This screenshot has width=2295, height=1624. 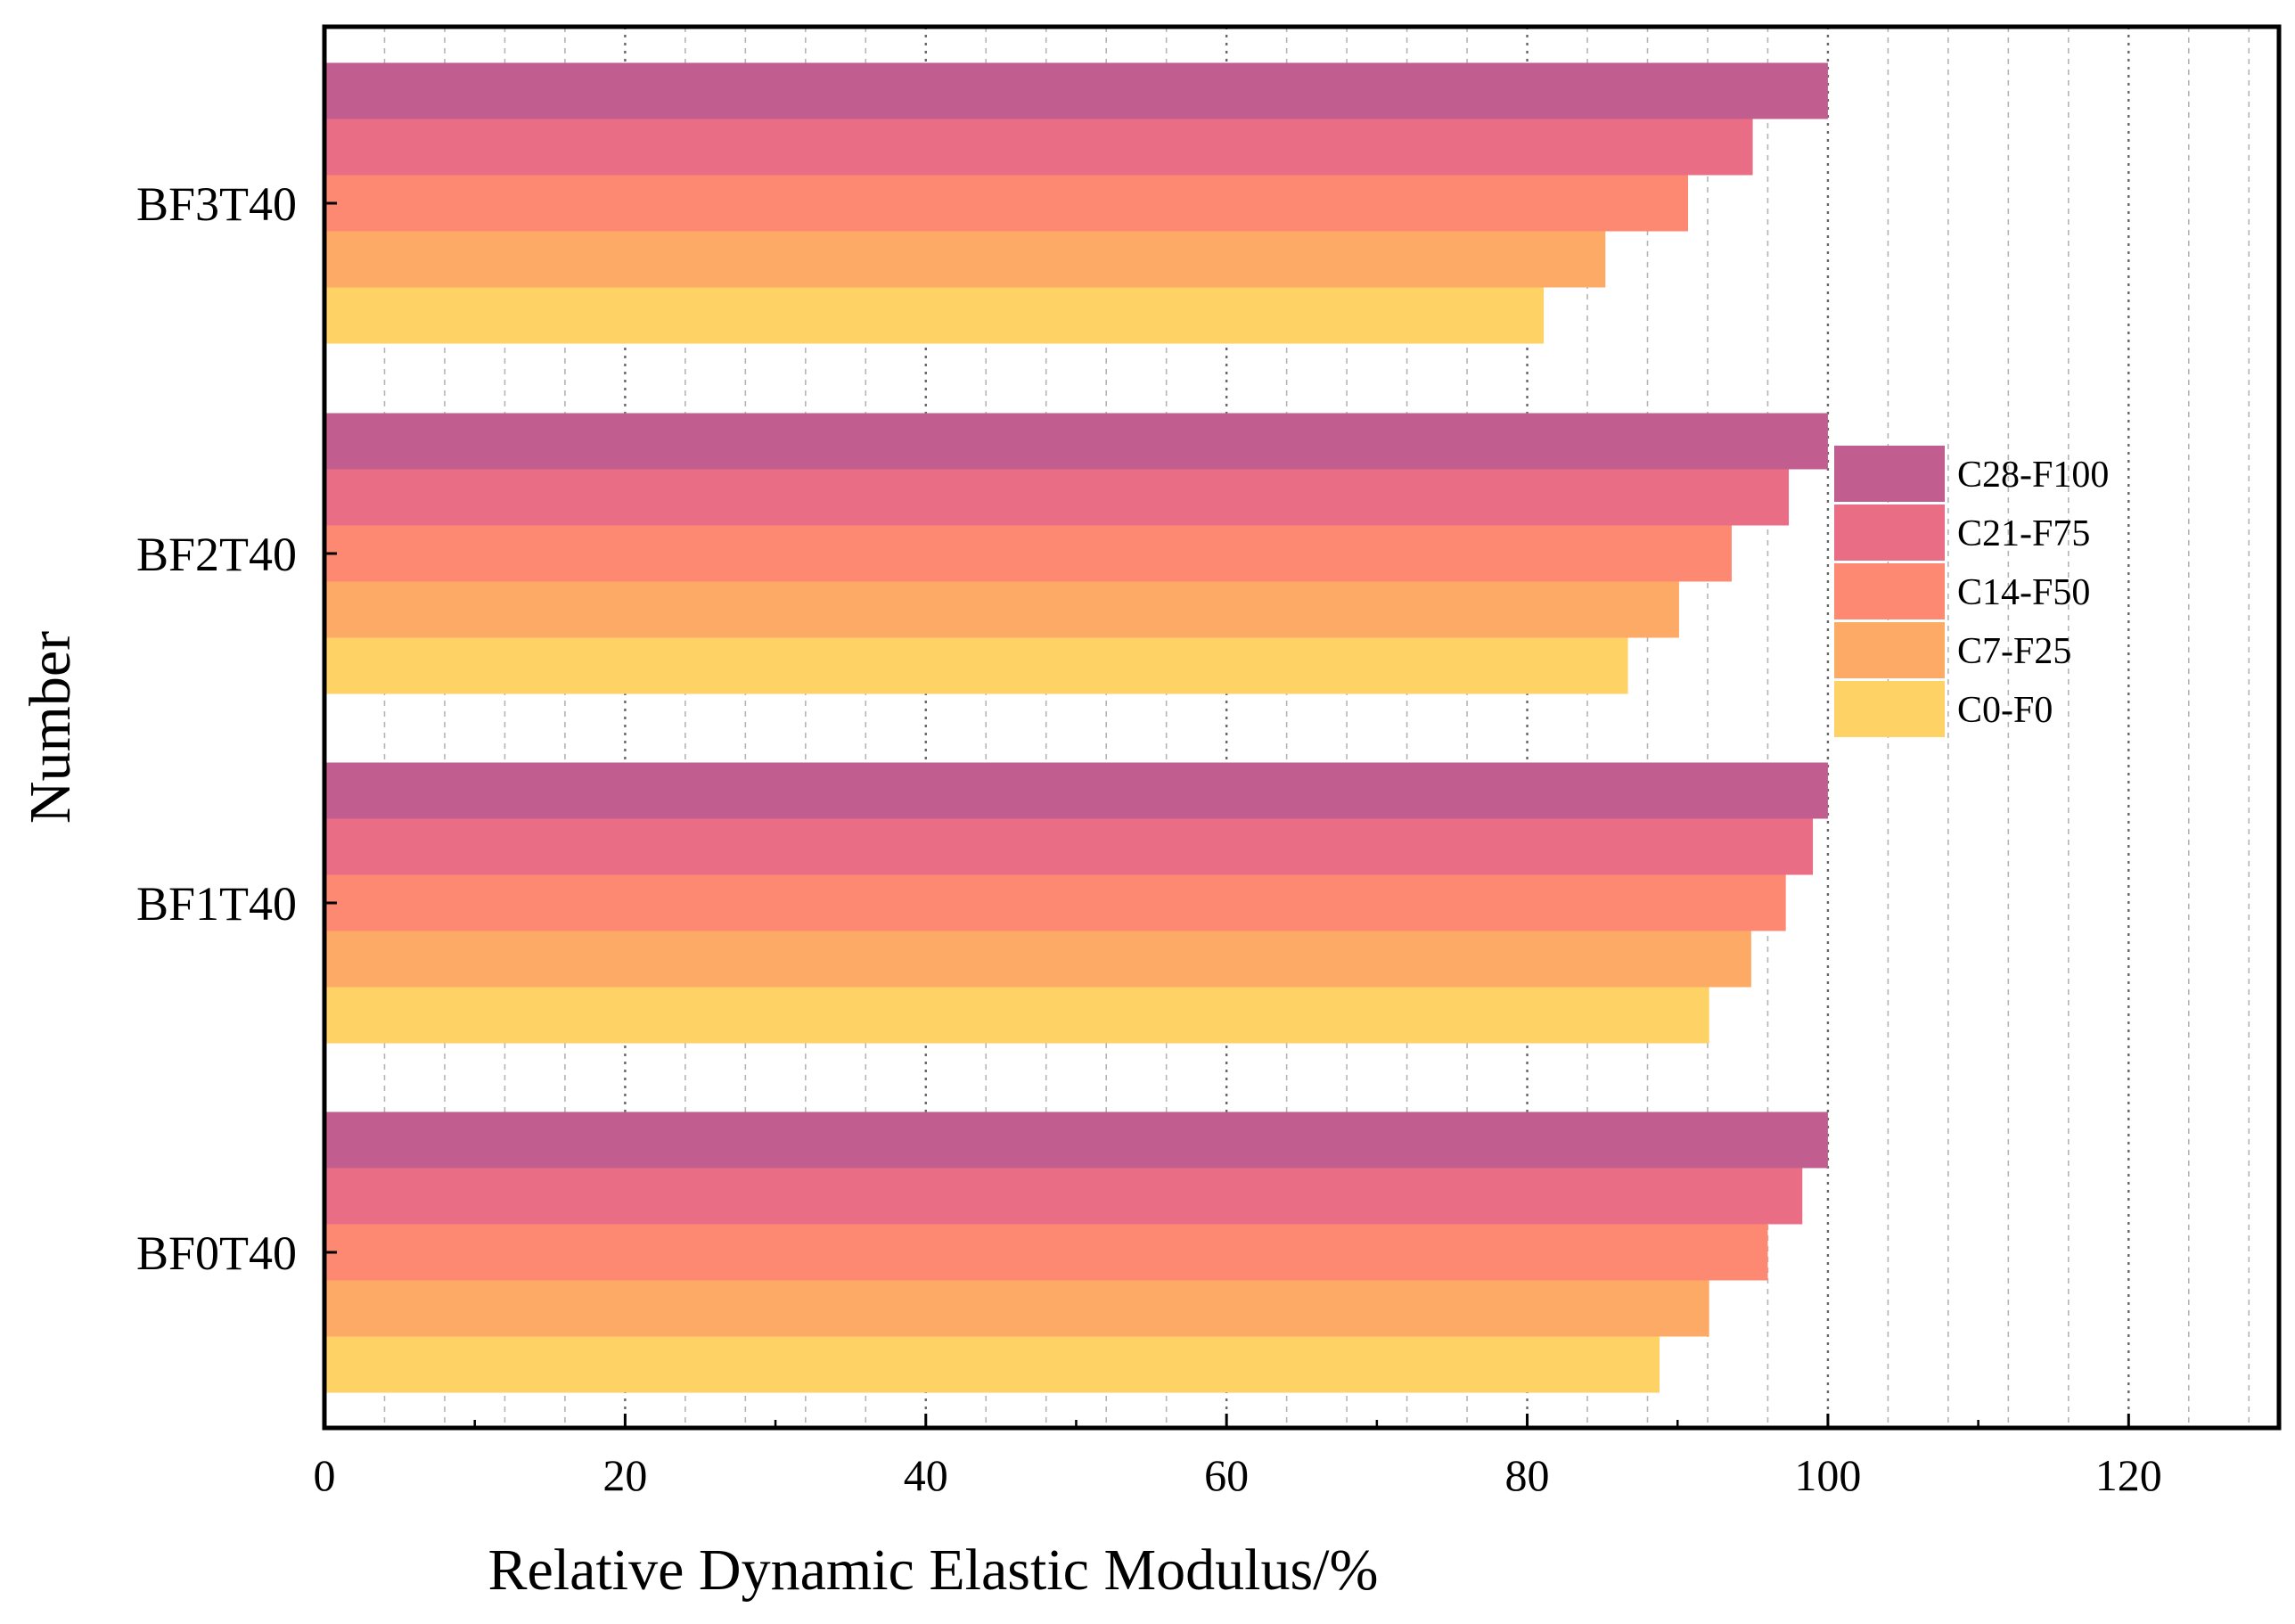 I want to click on x-tick-label: 40, so click(x=926, y=1475).